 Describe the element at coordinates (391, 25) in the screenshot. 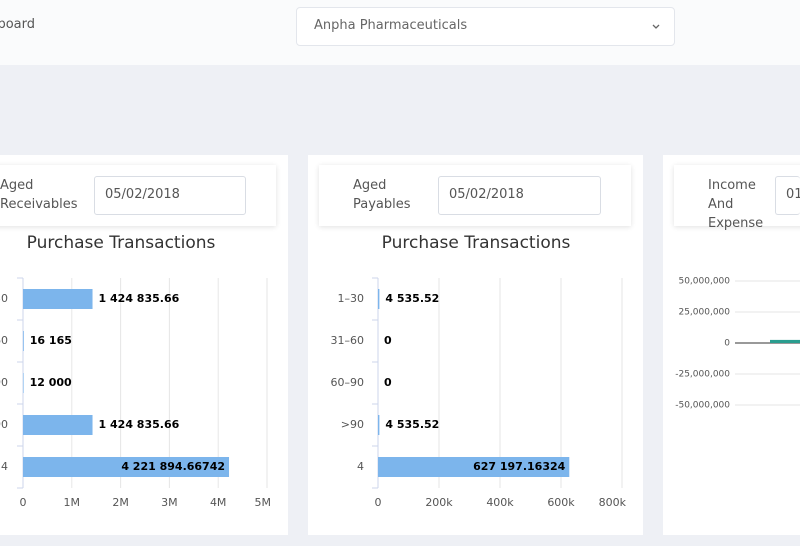

I see `select-text: Anpha Pharmaceuticals` at that location.